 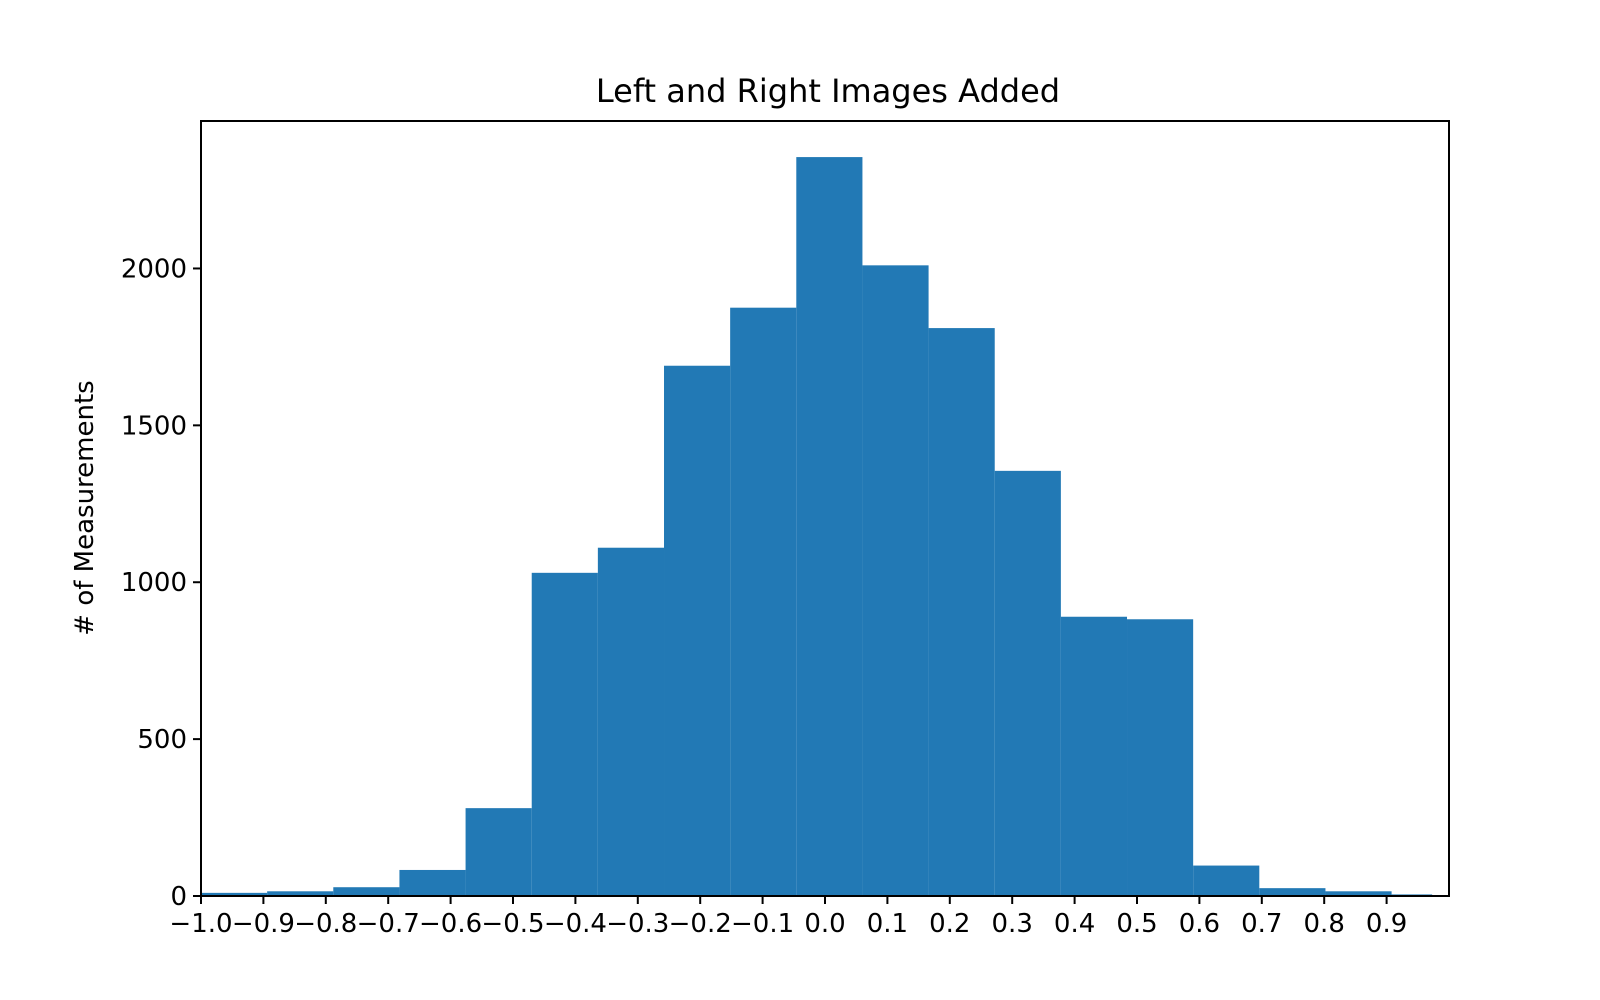 What do you see at coordinates (263, 924) in the screenshot?
I see `x-tick-label: −0.9` at bounding box center [263, 924].